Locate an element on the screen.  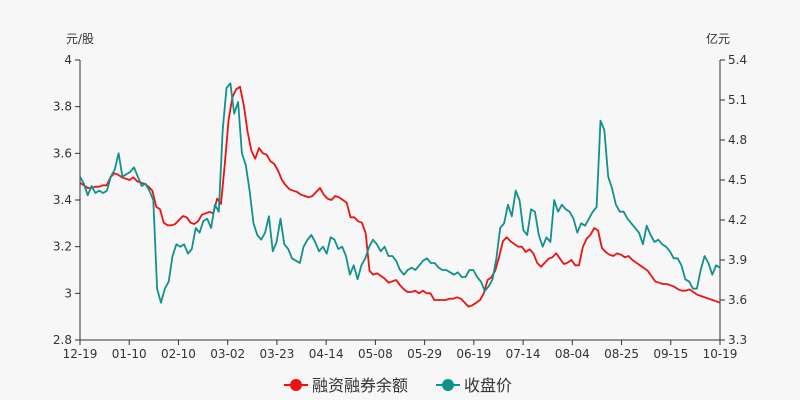
legend: 融资融券余额 收盘价 is located at coordinates (398, 385).